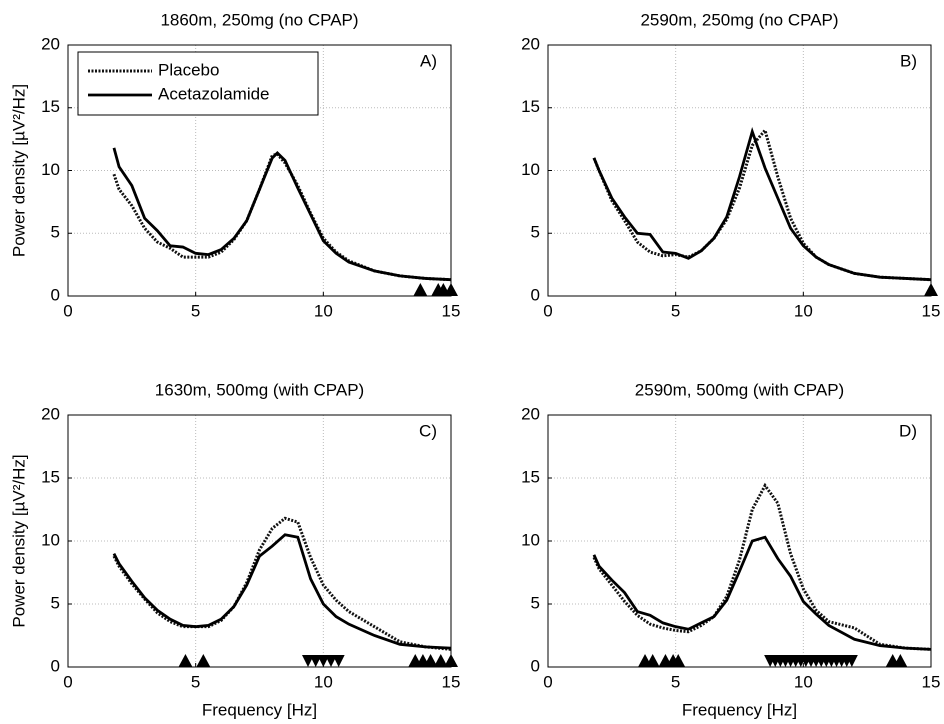 The image size is (944, 724). I want to click on legend-box, so click(198, 83).